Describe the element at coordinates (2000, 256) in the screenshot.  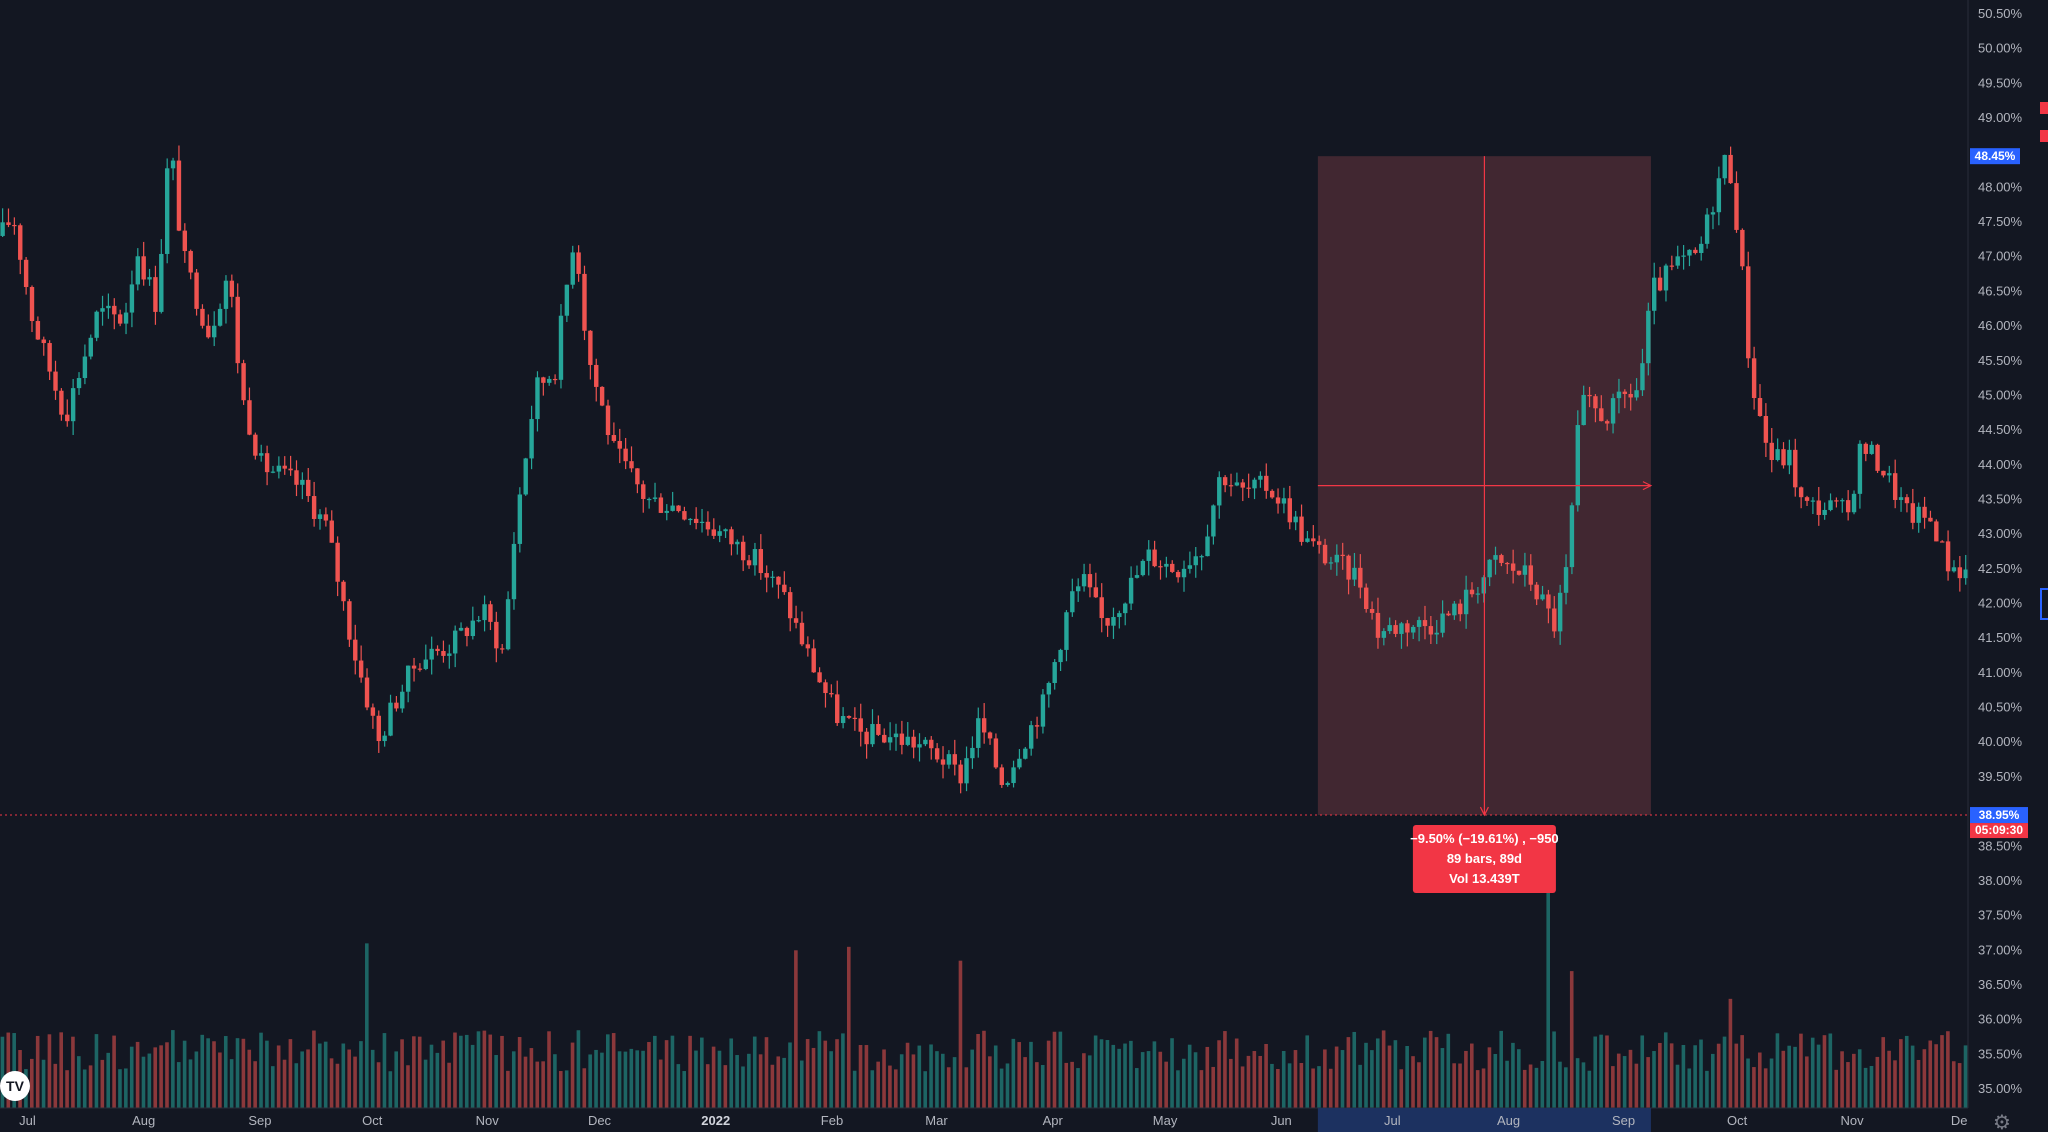
I see `price-tick-label: 47.00%` at that location.